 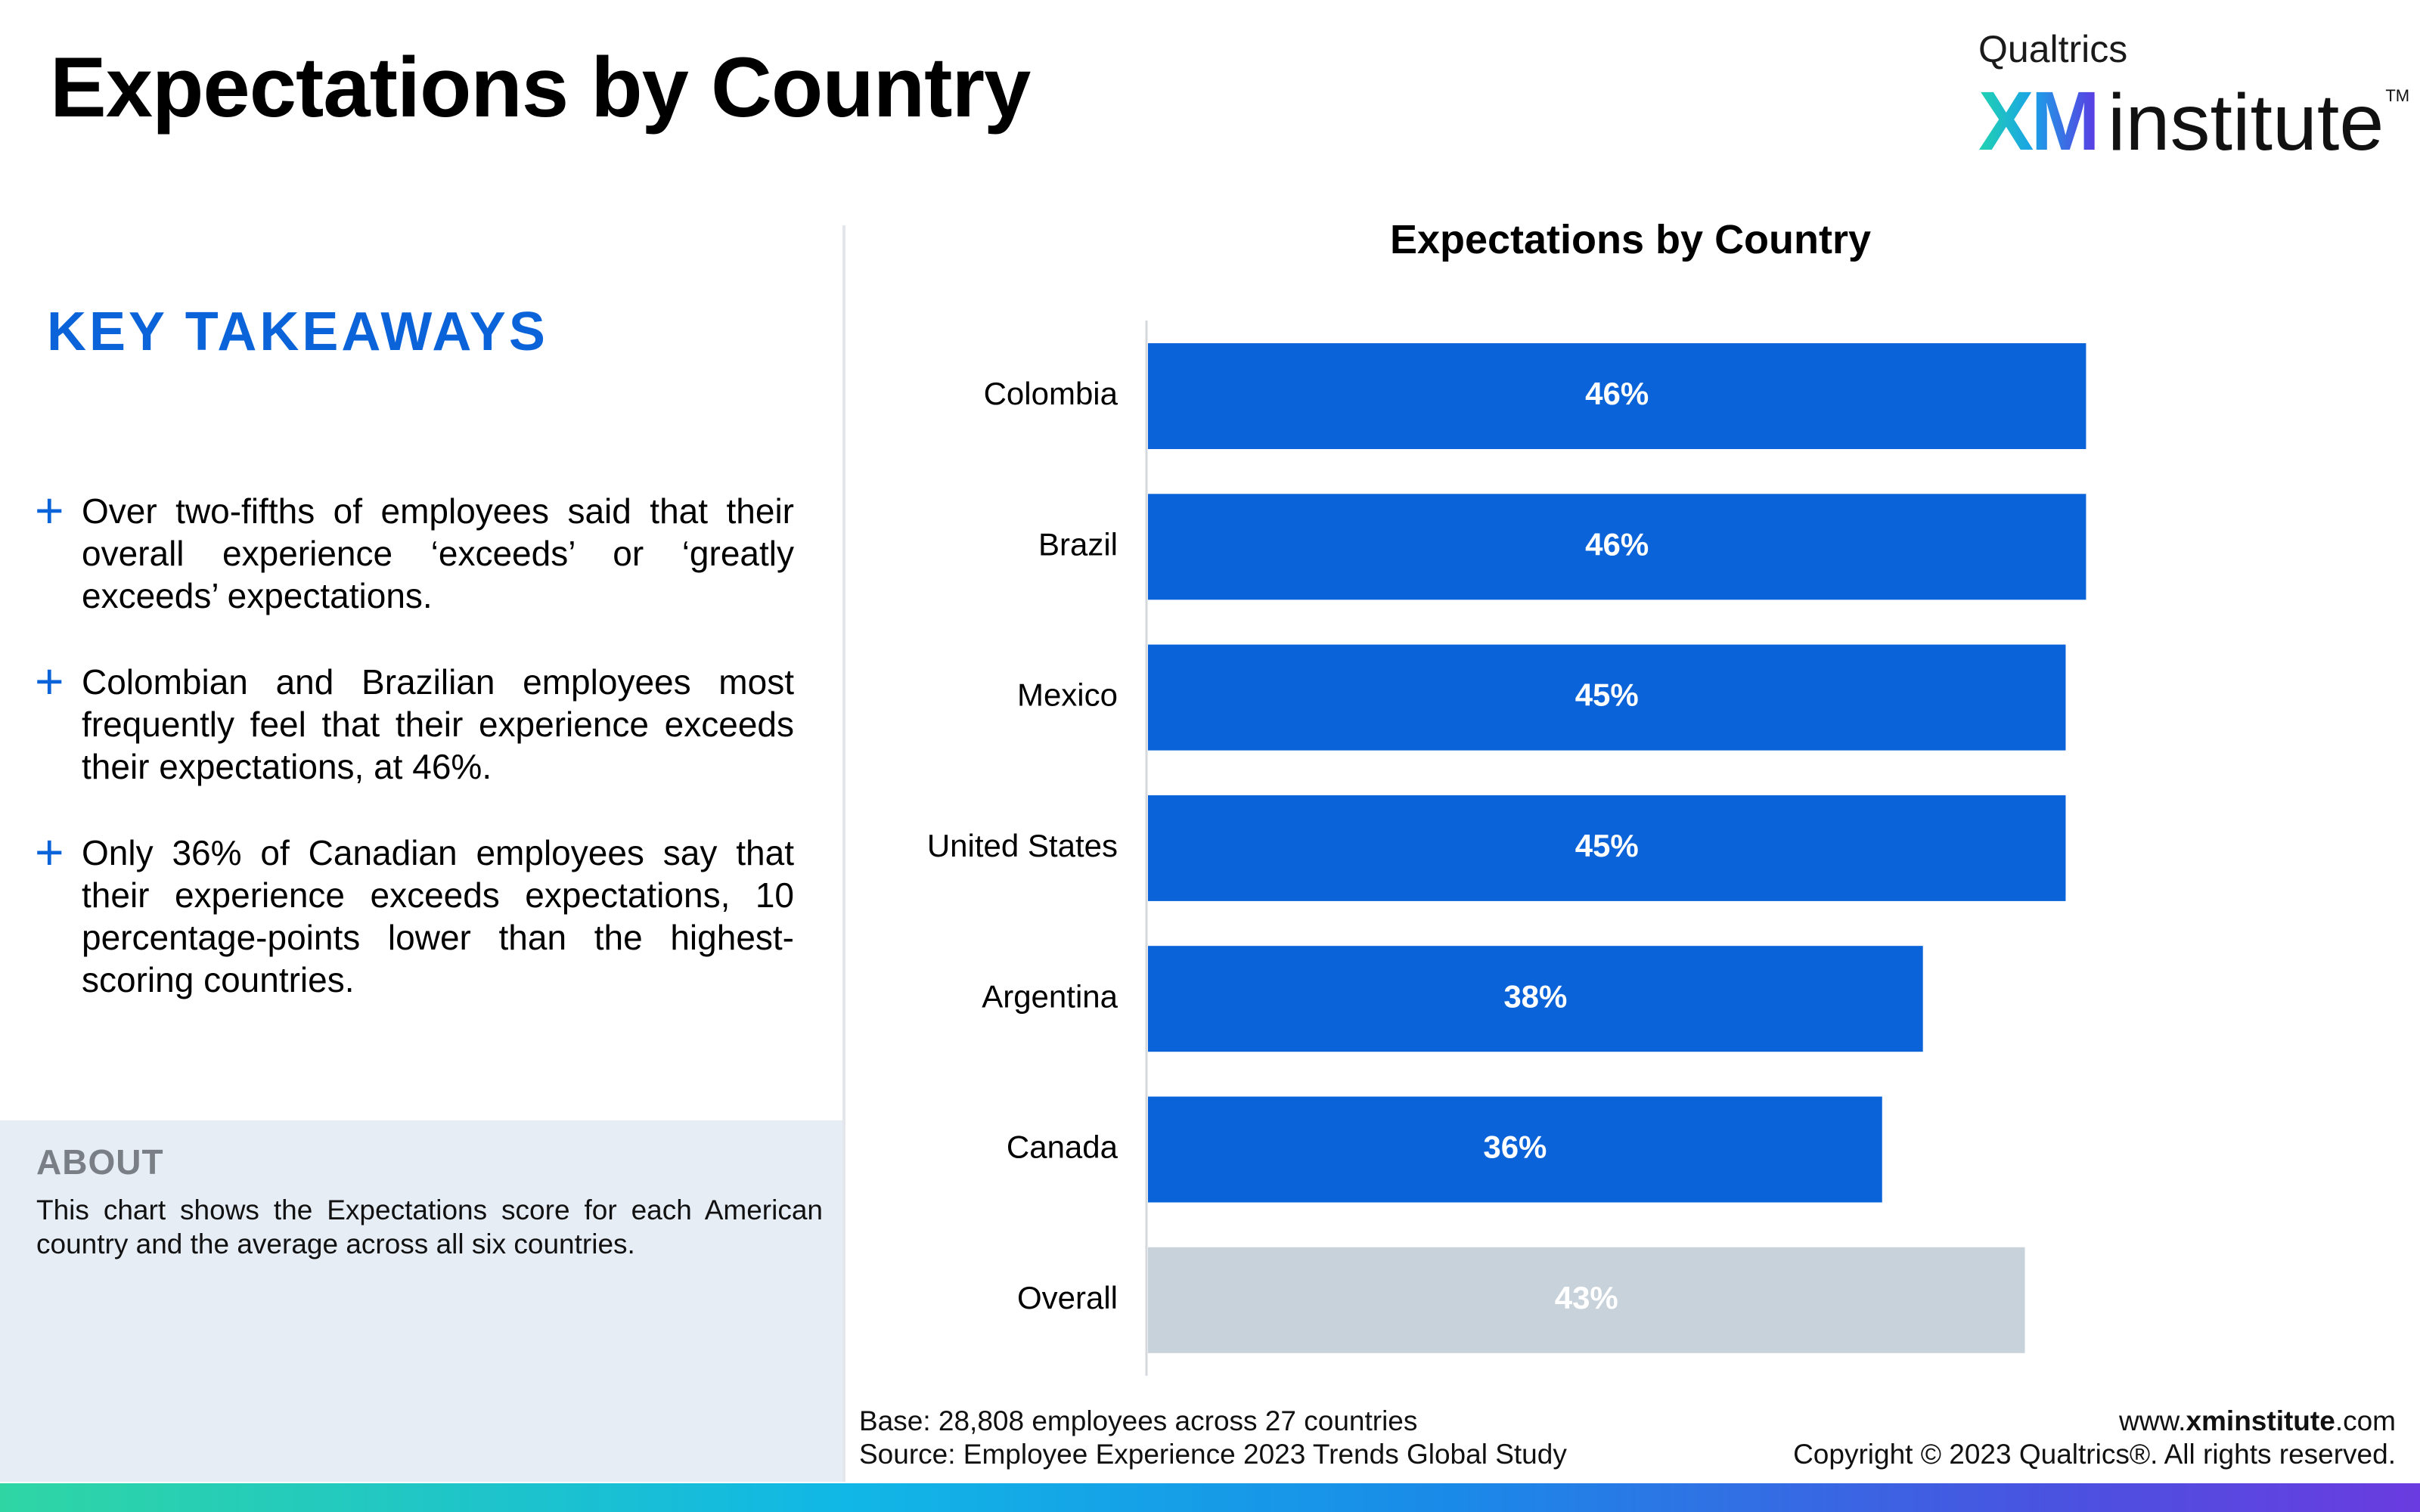 What do you see at coordinates (2246, 122) in the screenshot?
I see `logo-institute-text: institute` at bounding box center [2246, 122].